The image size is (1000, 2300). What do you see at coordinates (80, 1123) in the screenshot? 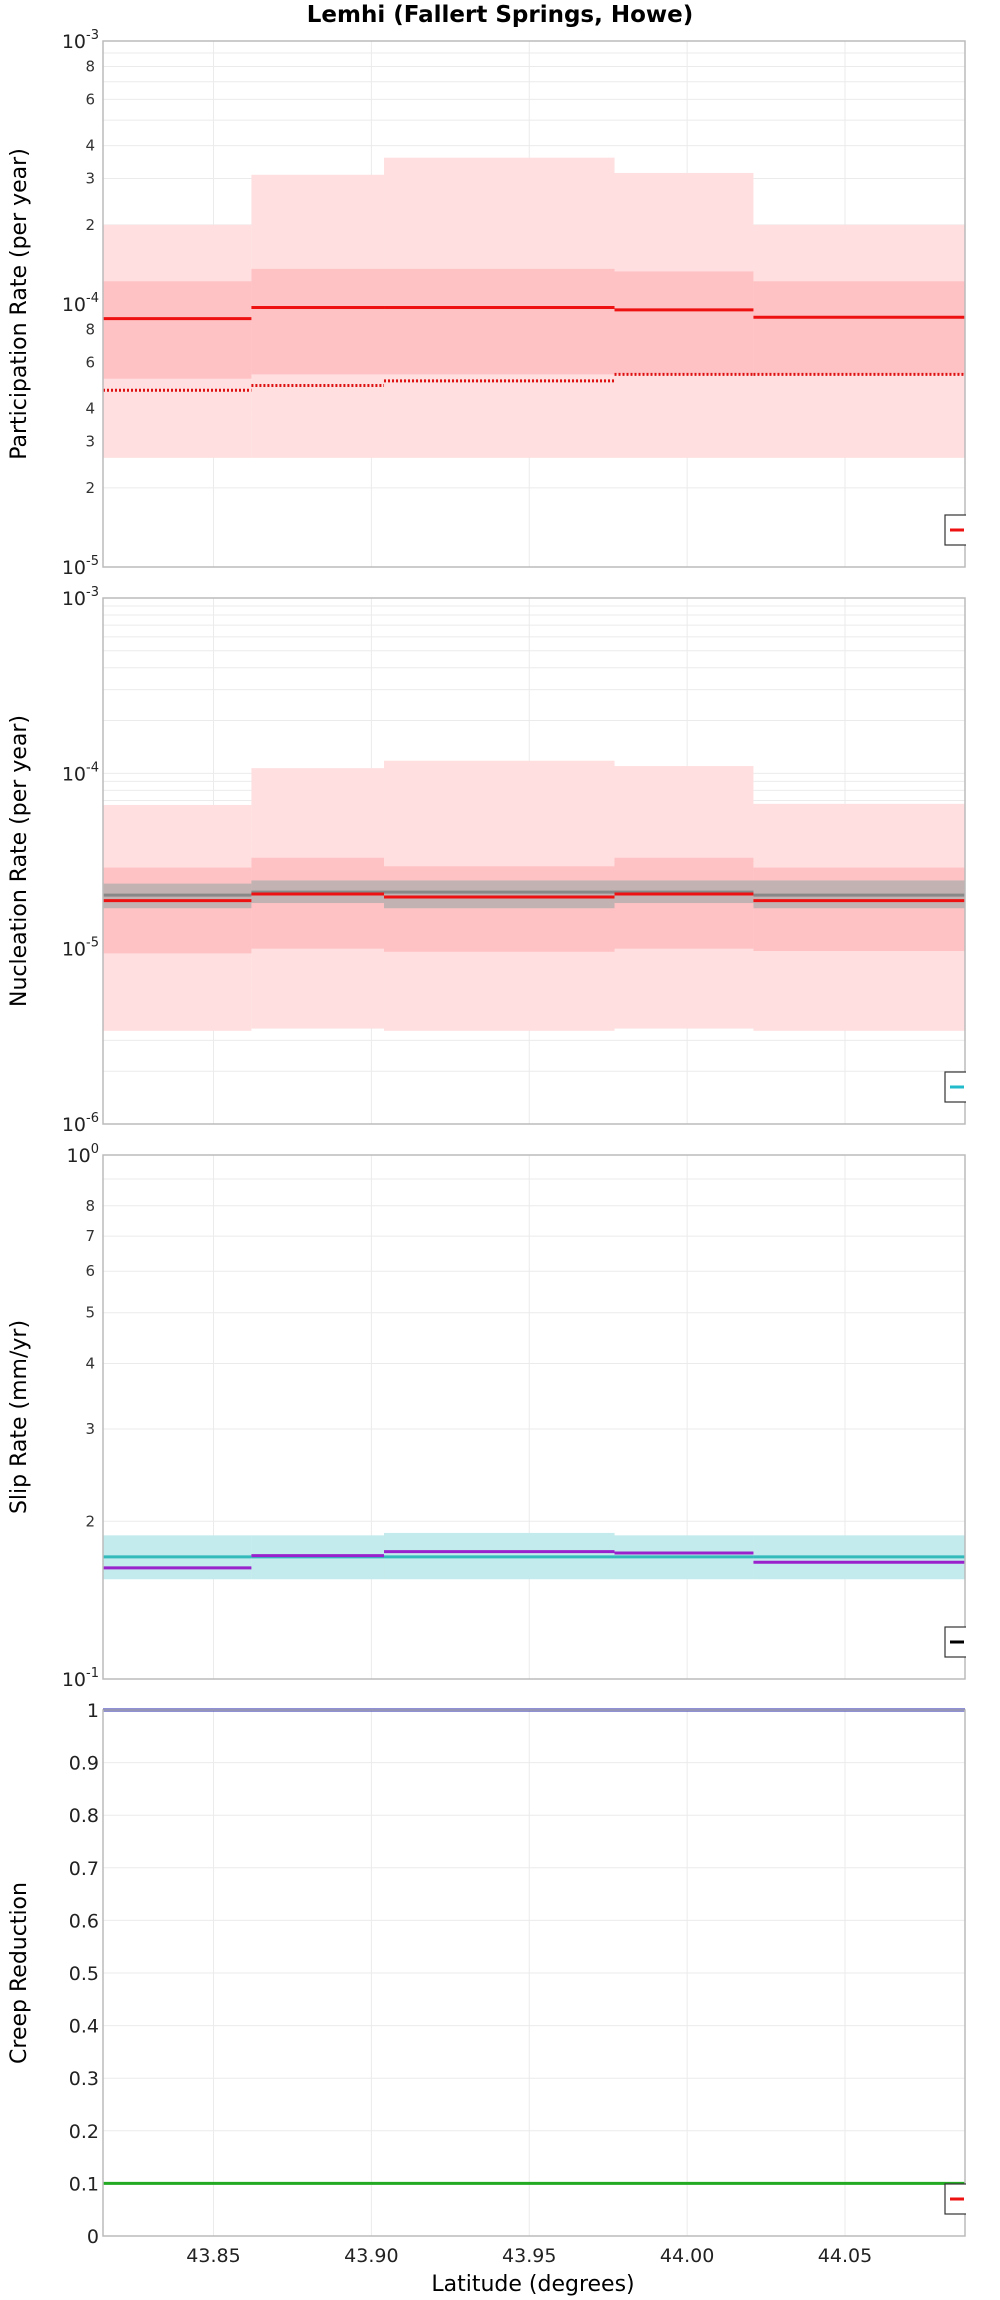
I see `y-tick-label: 10⁻⁶` at bounding box center [80, 1123].